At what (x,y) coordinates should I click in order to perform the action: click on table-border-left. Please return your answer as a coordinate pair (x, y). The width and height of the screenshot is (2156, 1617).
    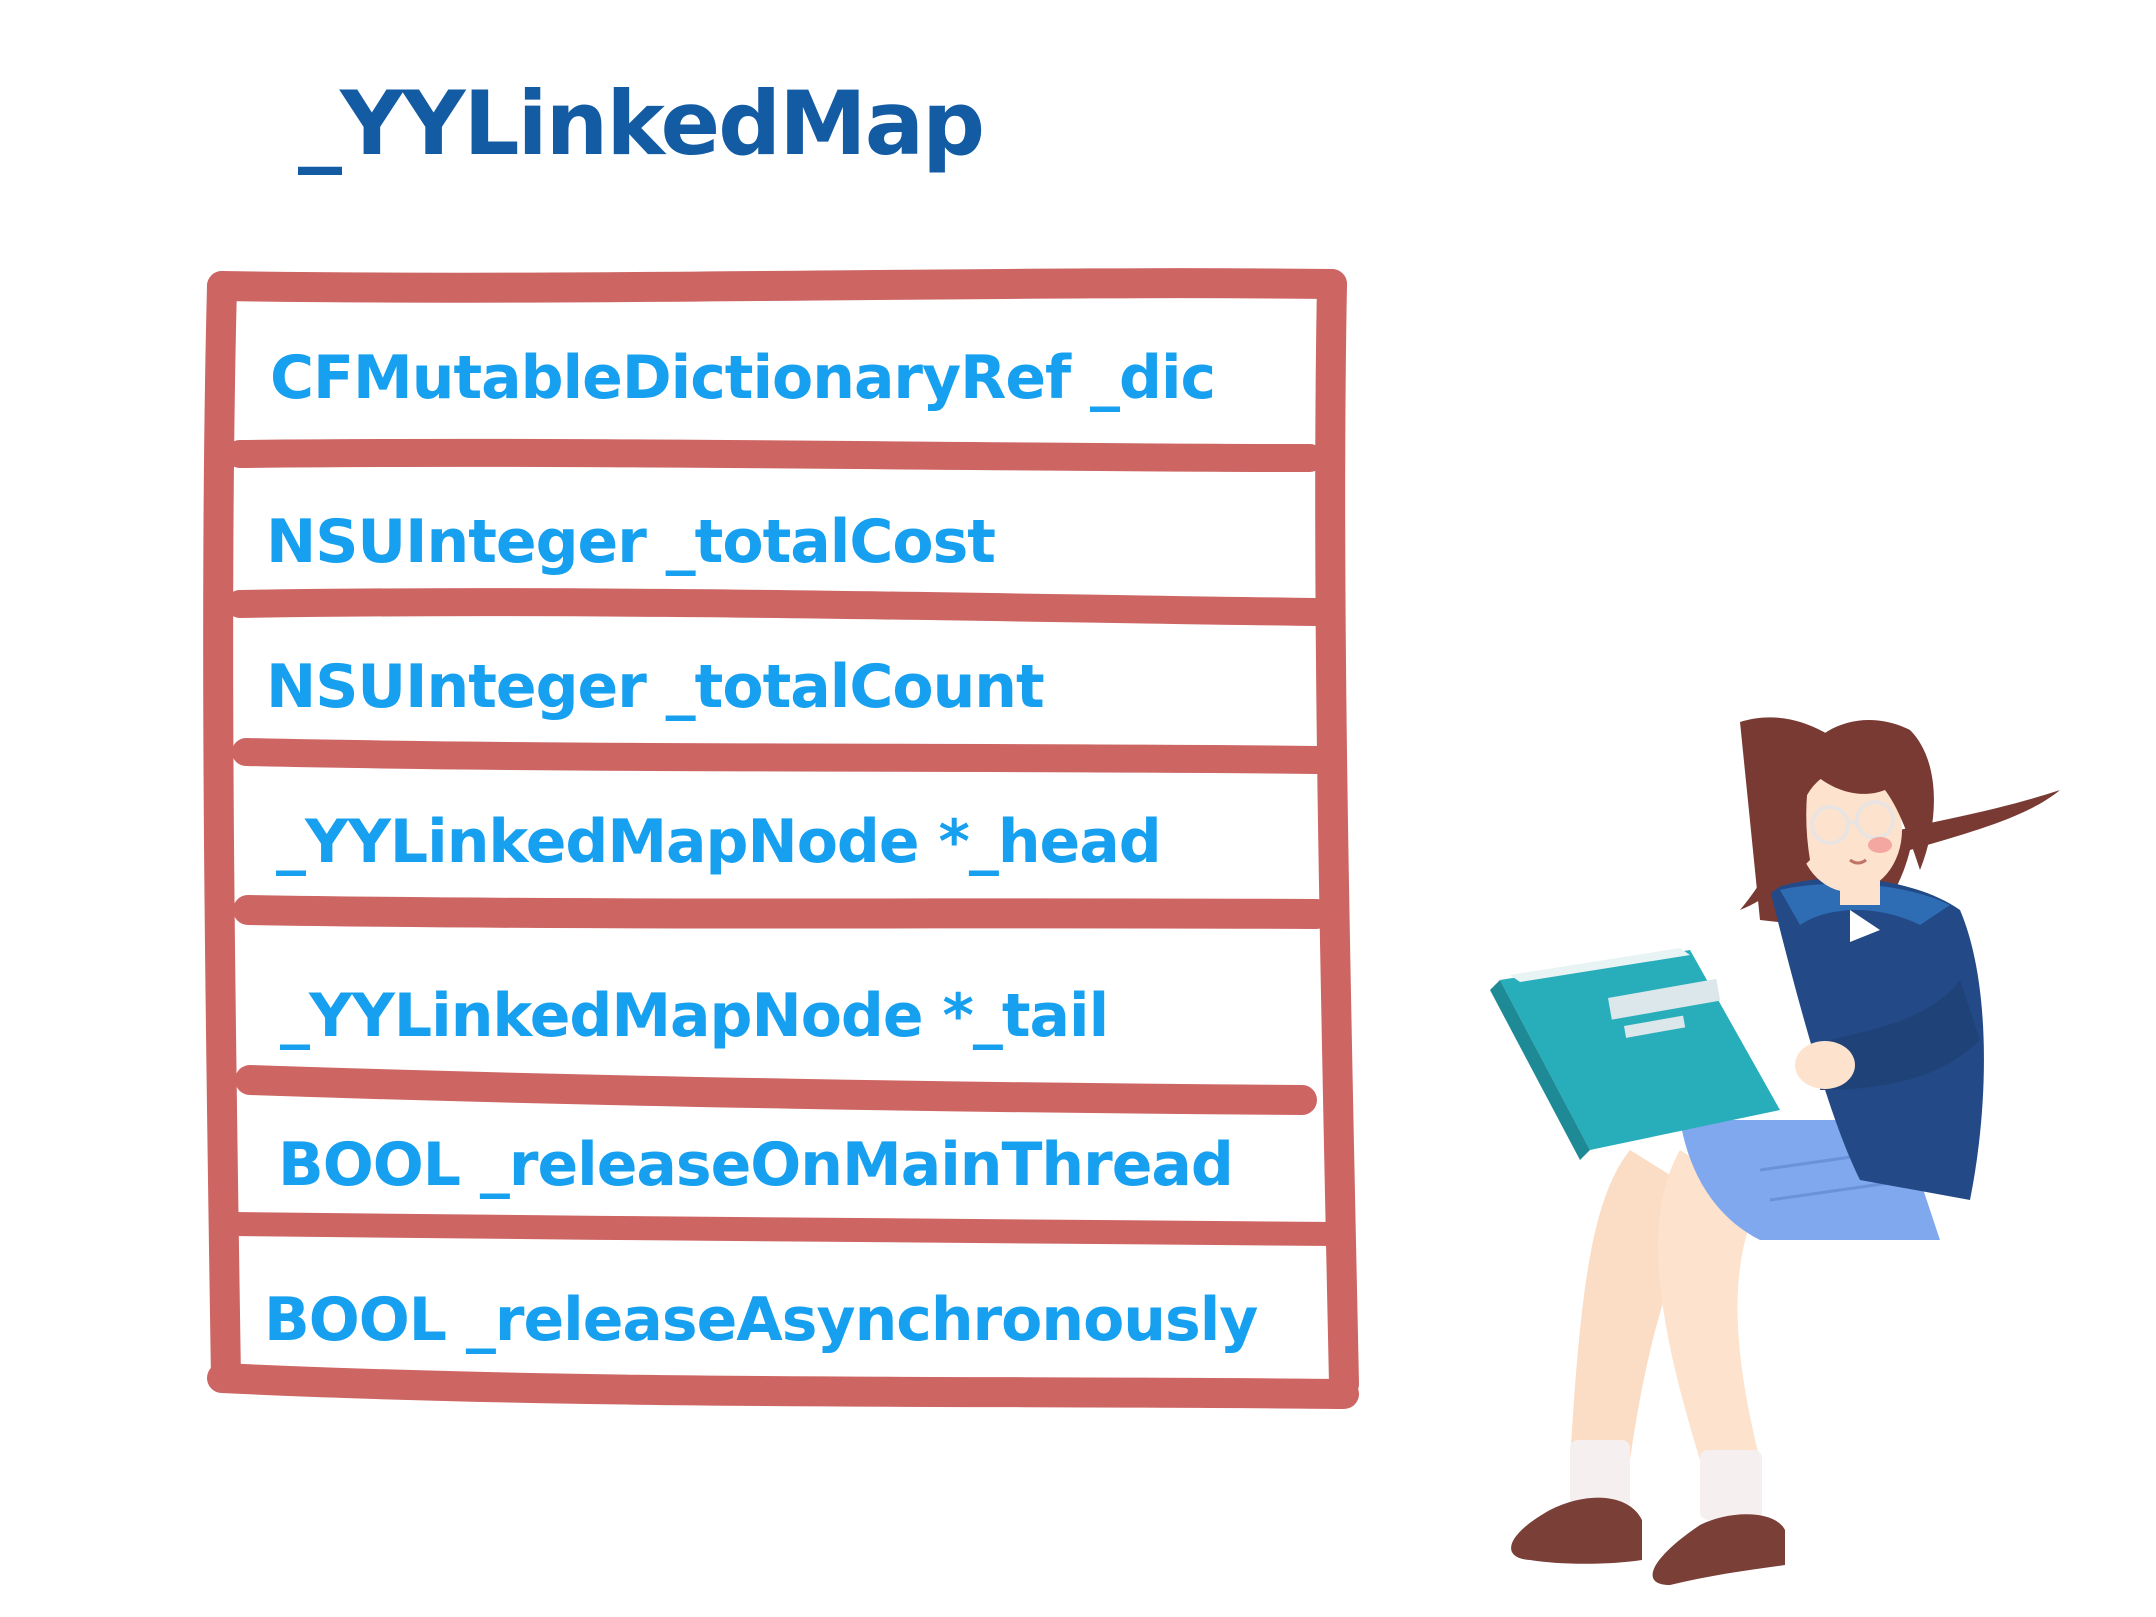
    Looking at the image, I should click on (222, 832).